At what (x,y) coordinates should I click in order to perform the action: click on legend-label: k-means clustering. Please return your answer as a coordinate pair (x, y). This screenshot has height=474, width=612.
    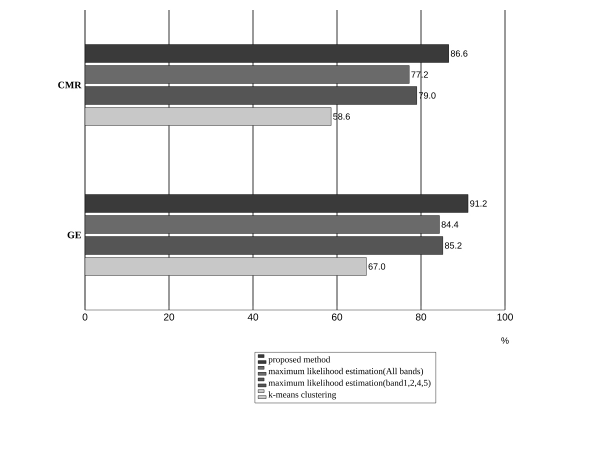
    Looking at the image, I should click on (302, 395).